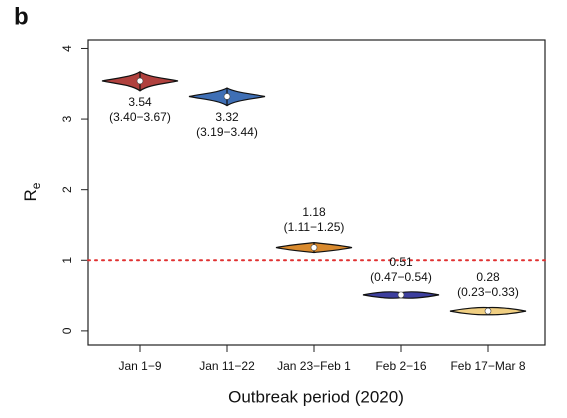 This screenshot has height=418, width=567. I want to click on value-label: 0.28, so click(488, 277).